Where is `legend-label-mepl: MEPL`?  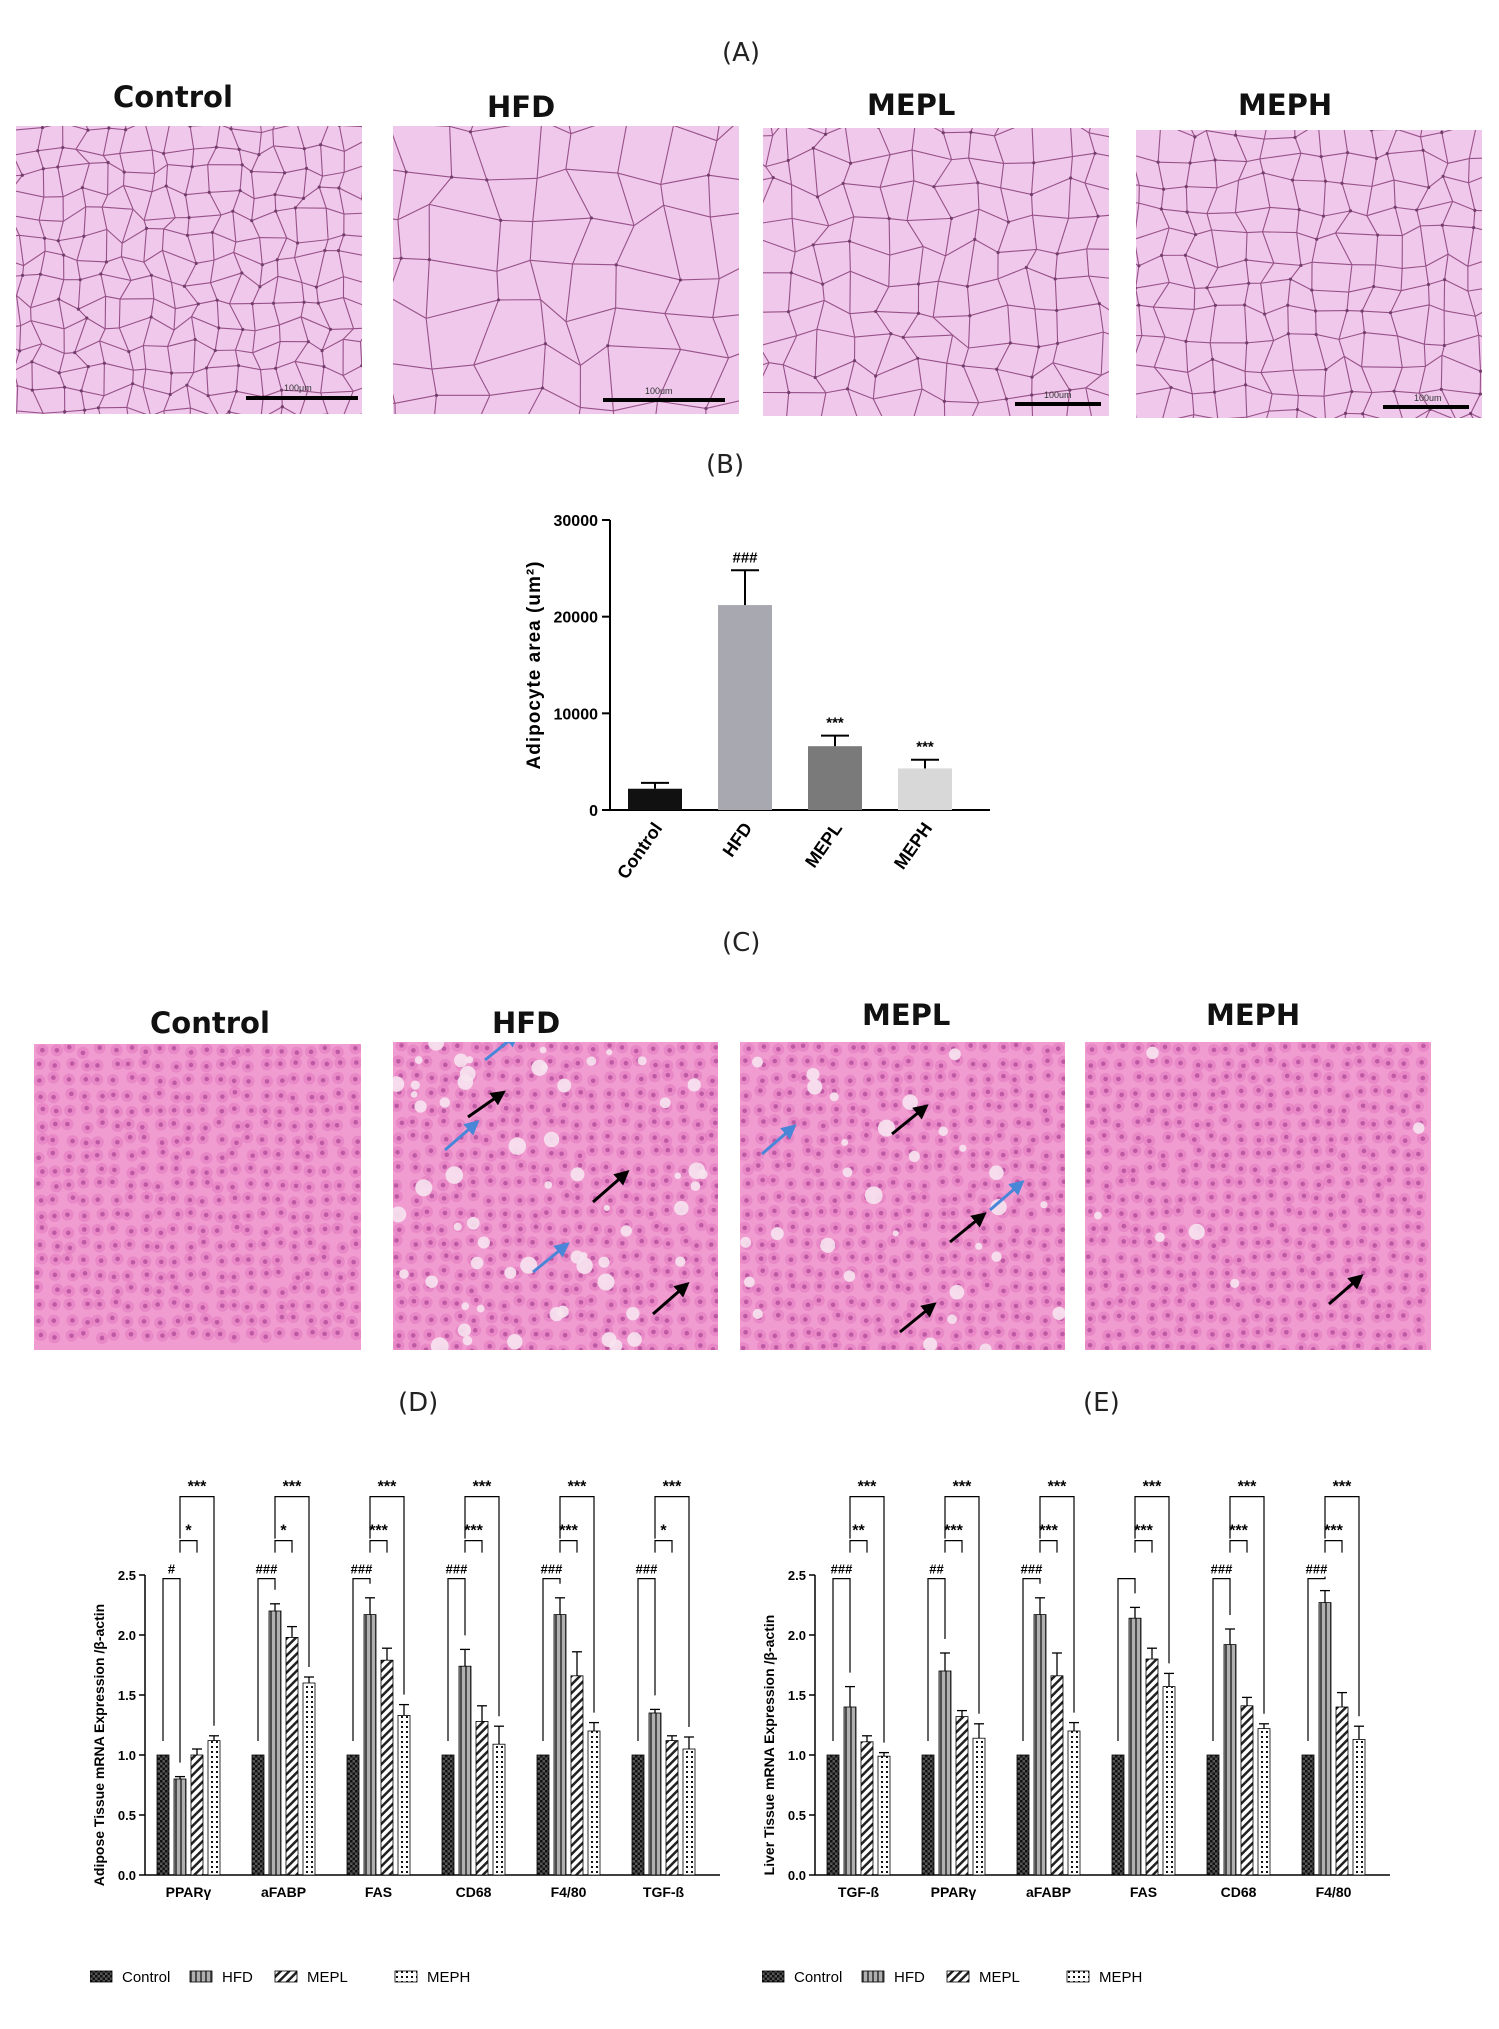
legend-label-mepl: MEPL is located at coordinates (327, 1977).